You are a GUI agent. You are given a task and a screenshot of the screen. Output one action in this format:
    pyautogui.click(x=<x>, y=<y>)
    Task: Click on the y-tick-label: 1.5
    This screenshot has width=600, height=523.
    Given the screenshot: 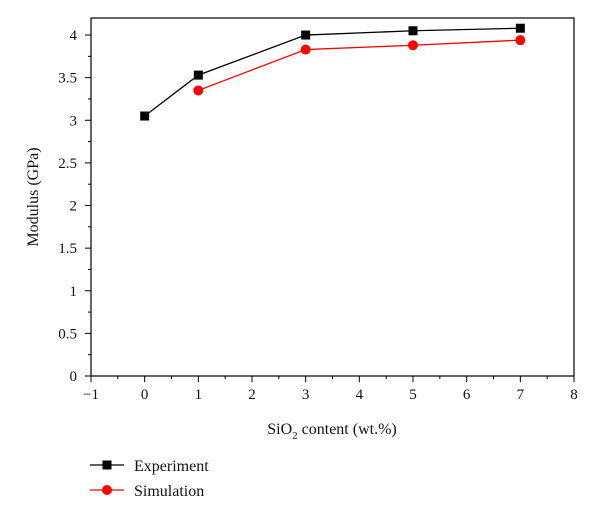 What is the action you would take?
    pyautogui.click(x=67, y=249)
    